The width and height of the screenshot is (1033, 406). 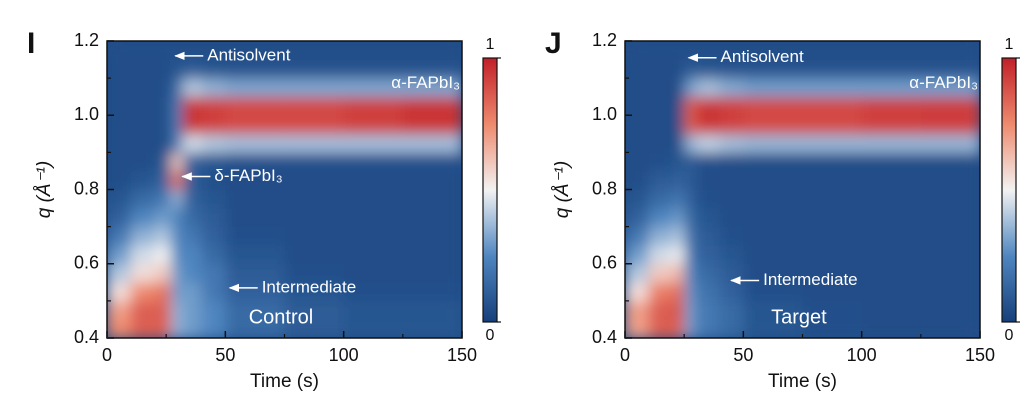 I want to click on y-tick-label: 1.0, so click(x=604, y=114).